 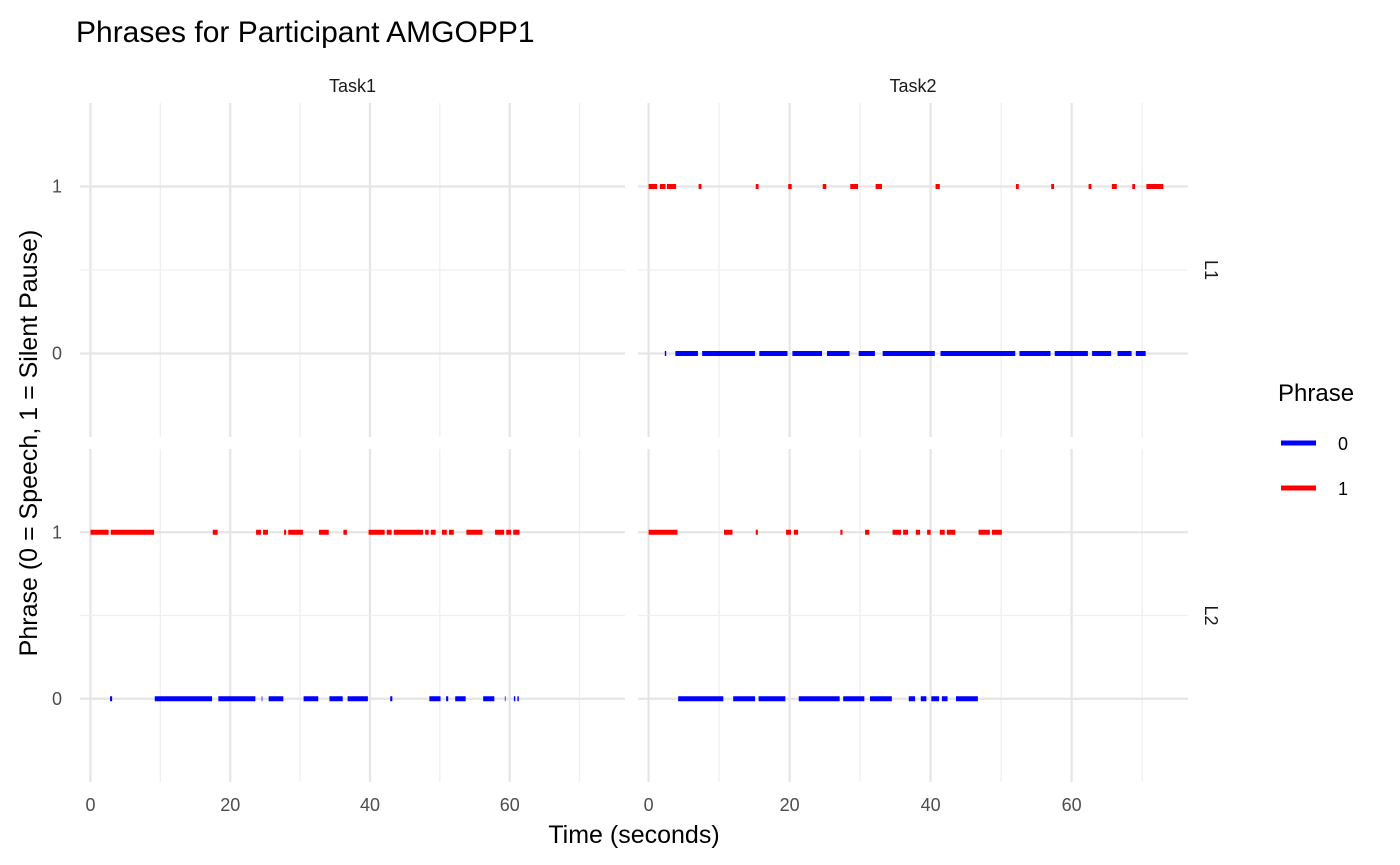 I want to click on legend-label-0: 0, so click(x=1343, y=444).